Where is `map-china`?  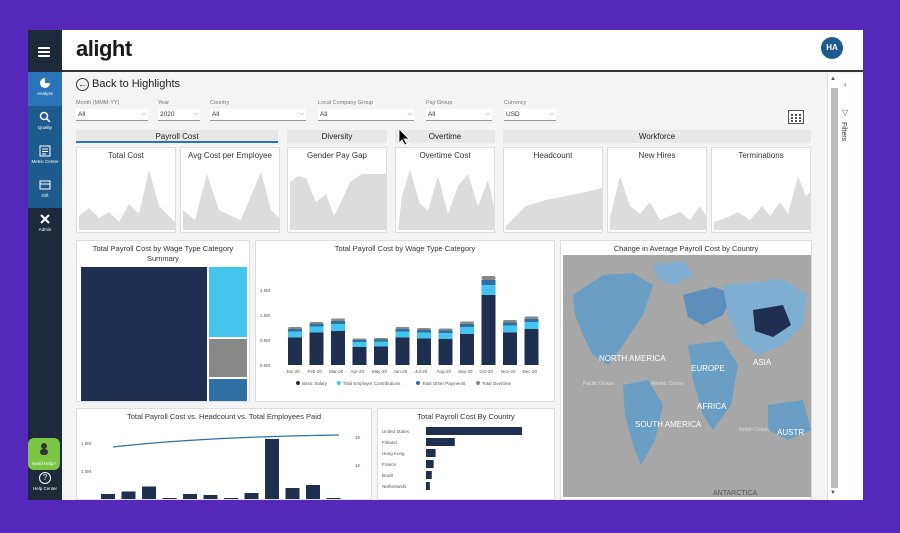 map-china is located at coordinates (772, 321).